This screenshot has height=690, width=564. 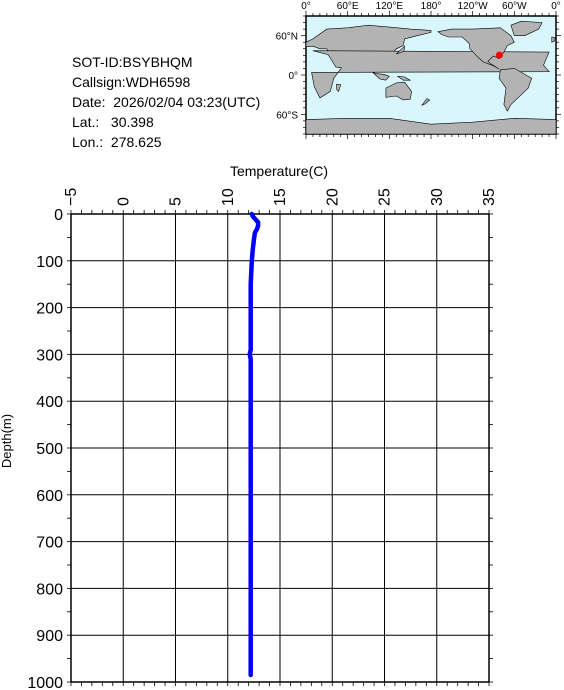 I want to click on x-tick-label: 5, so click(x=176, y=201).